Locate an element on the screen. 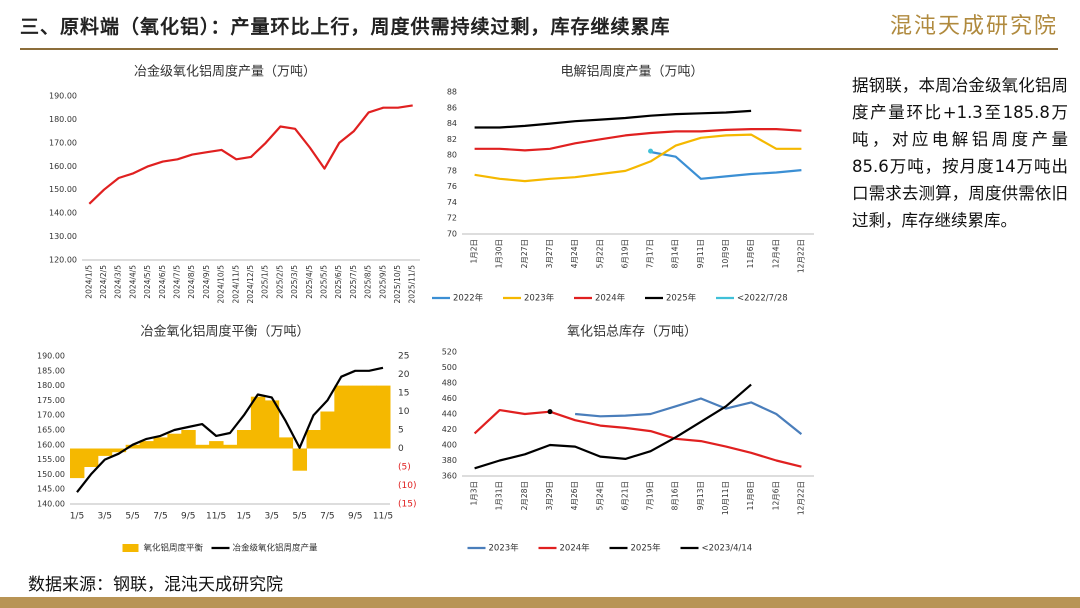 This screenshot has width=1080, height=608. legend-swatch is located at coordinates (130, 548).